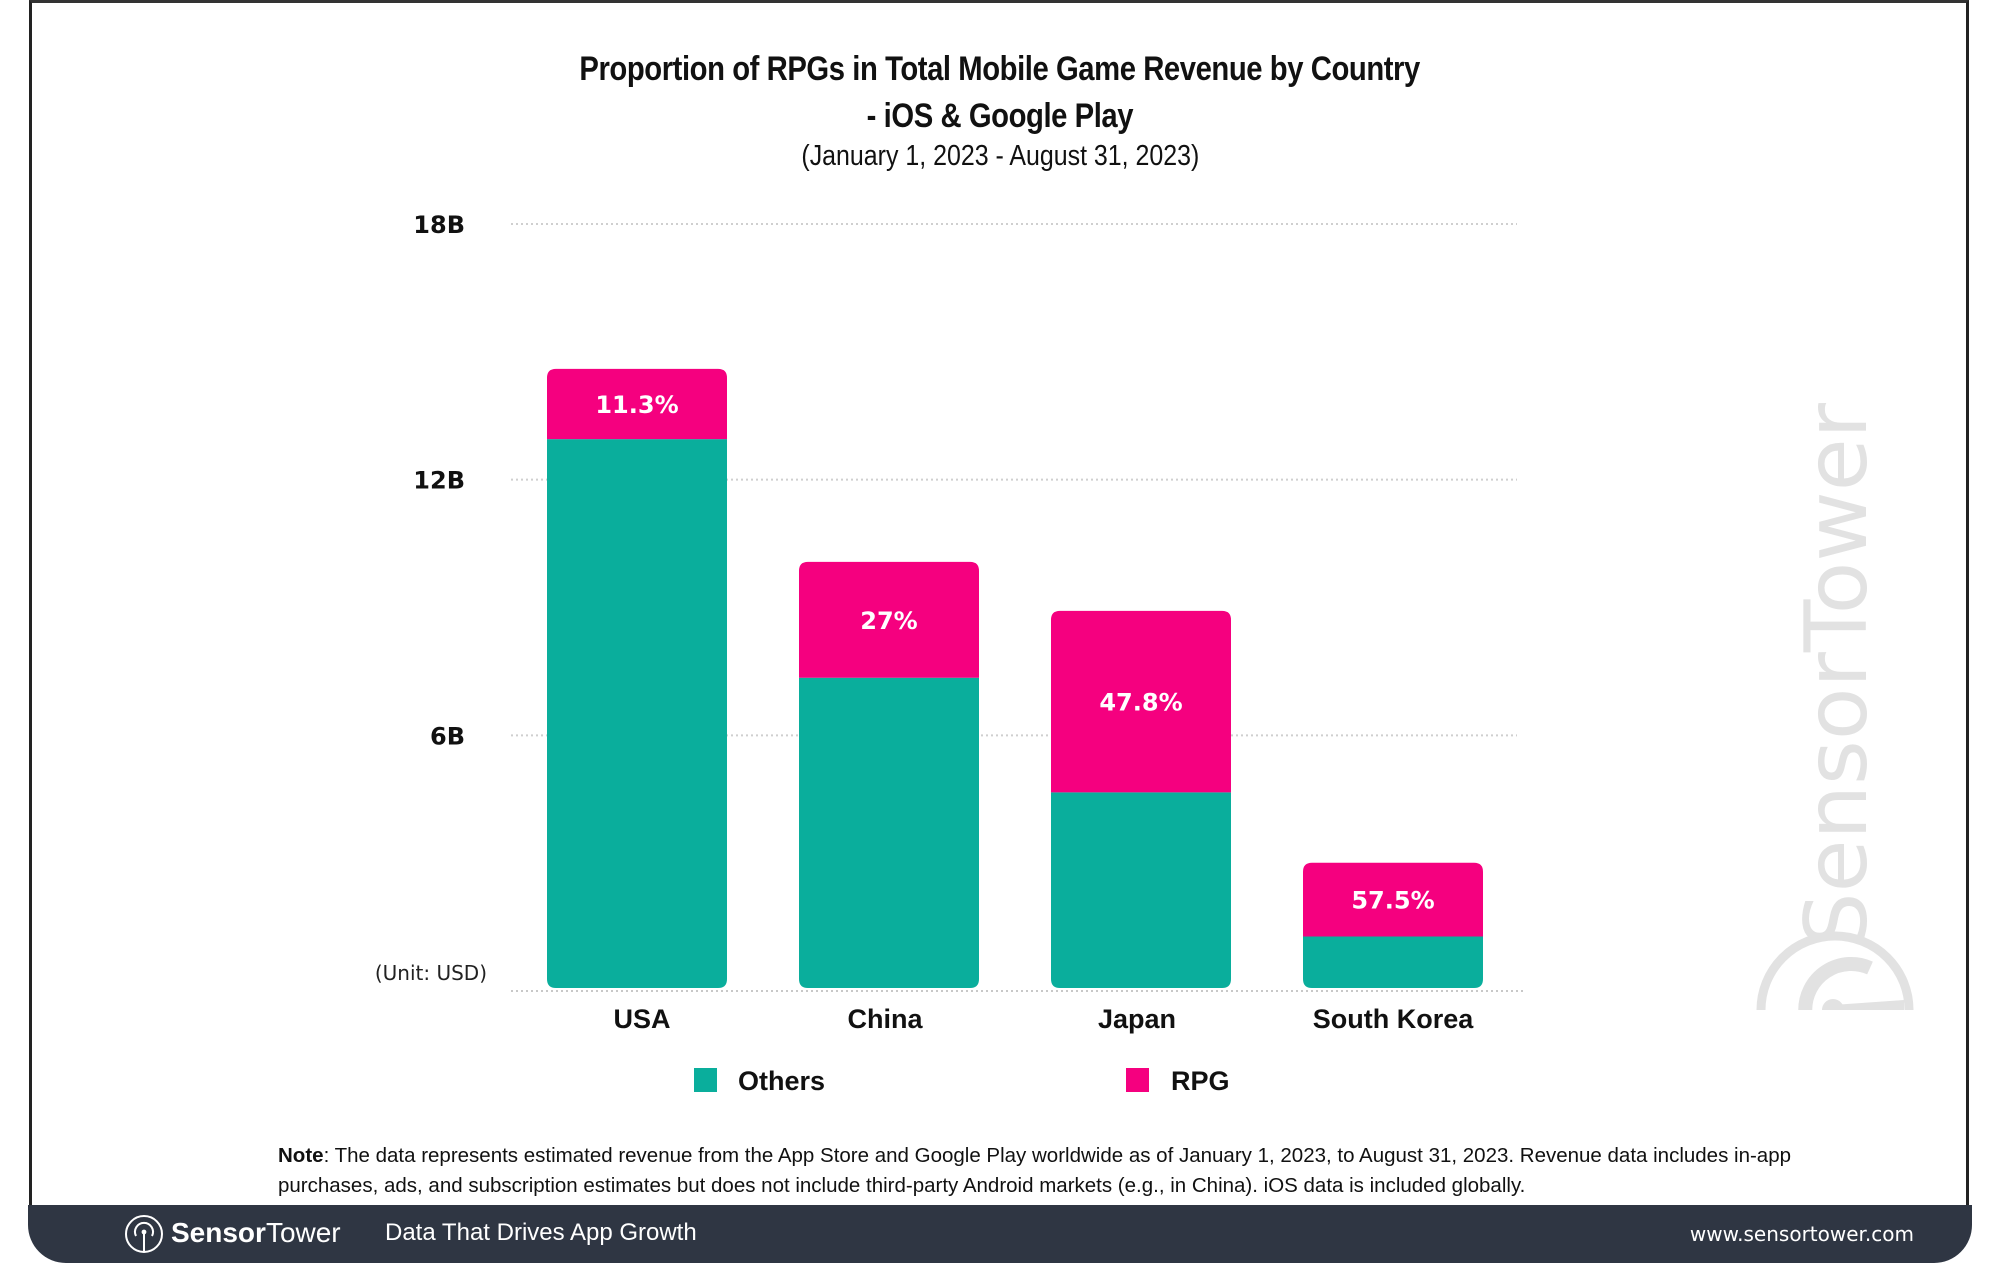 This screenshot has height=1269, width=2000. What do you see at coordinates (431, 973) in the screenshot?
I see `unit-label: (Unit: USD)` at bounding box center [431, 973].